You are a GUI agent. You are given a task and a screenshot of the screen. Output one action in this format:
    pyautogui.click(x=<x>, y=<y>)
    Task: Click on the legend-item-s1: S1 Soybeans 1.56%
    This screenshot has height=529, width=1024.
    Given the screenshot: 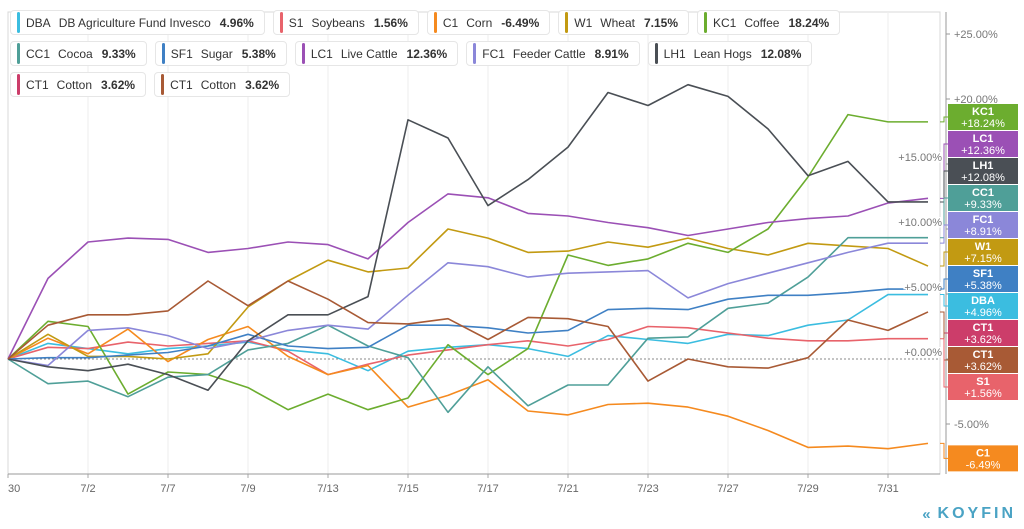 What is the action you would take?
    pyautogui.click(x=345, y=22)
    